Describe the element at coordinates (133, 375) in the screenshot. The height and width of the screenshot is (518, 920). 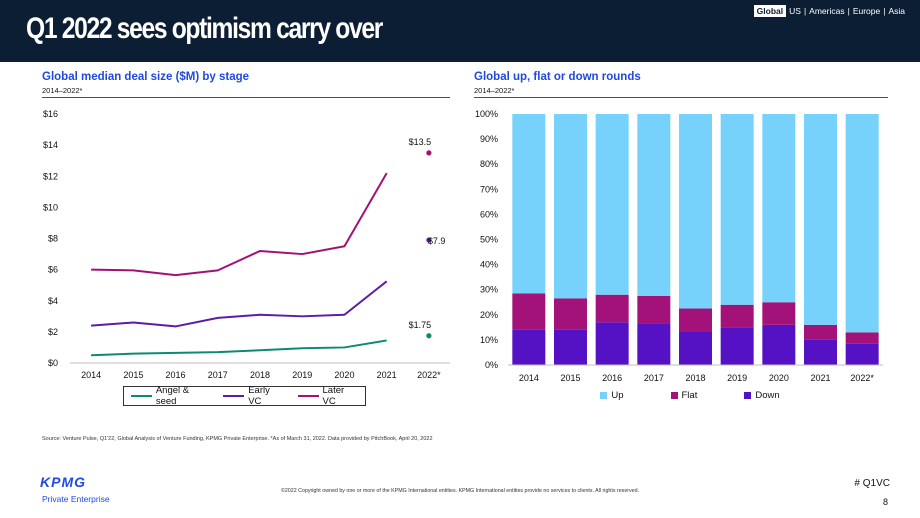
I see `line-x-tick-label: 2015` at that location.